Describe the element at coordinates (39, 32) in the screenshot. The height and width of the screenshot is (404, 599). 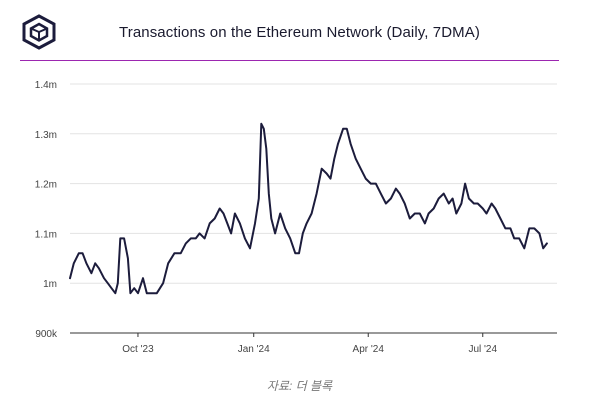
I see `the-block-cube-logo-icon` at that location.